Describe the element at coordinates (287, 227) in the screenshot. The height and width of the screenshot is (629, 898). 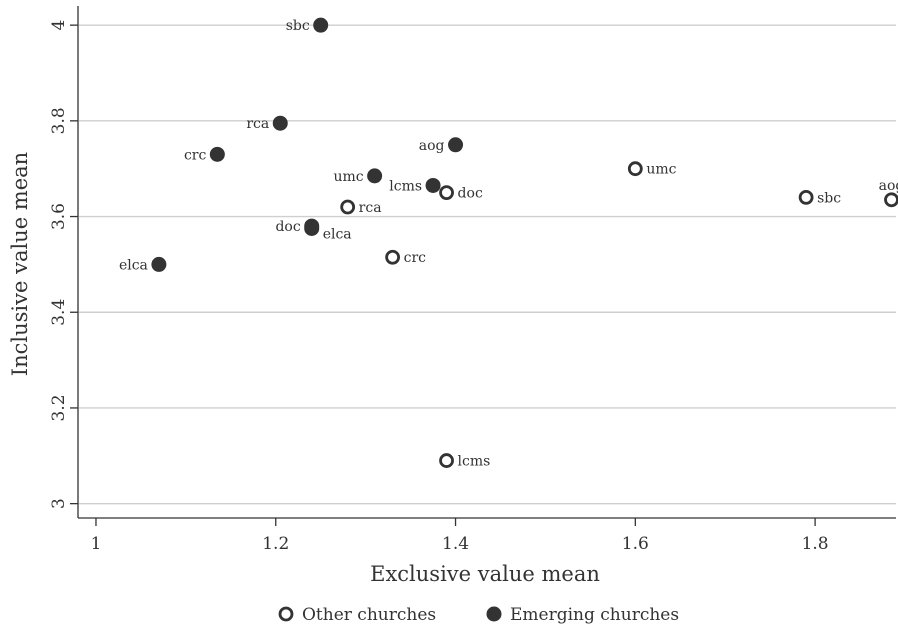
I see `point-label-emerging-doc: doc` at that location.